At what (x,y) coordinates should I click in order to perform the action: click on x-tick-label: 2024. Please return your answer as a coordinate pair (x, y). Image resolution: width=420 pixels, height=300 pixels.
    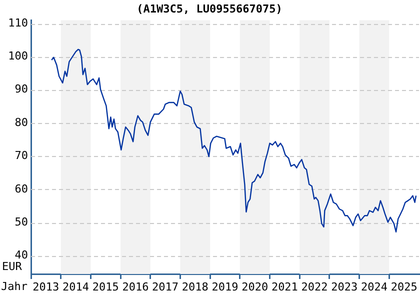
    Looking at the image, I should click on (374, 287).